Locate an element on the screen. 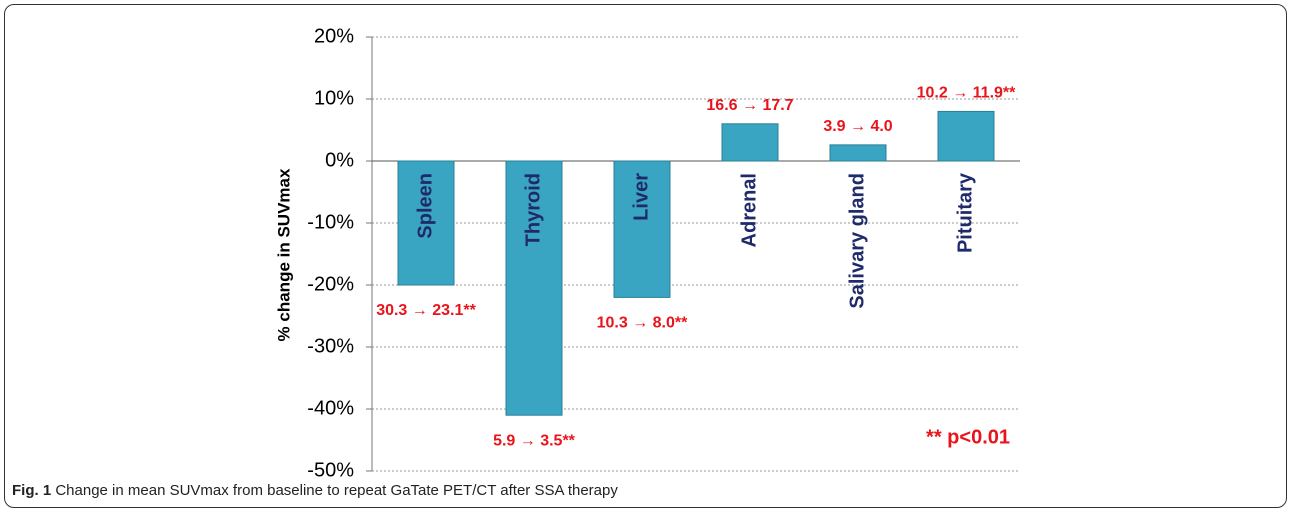  category-label: Adrenal is located at coordinates (749, 210).